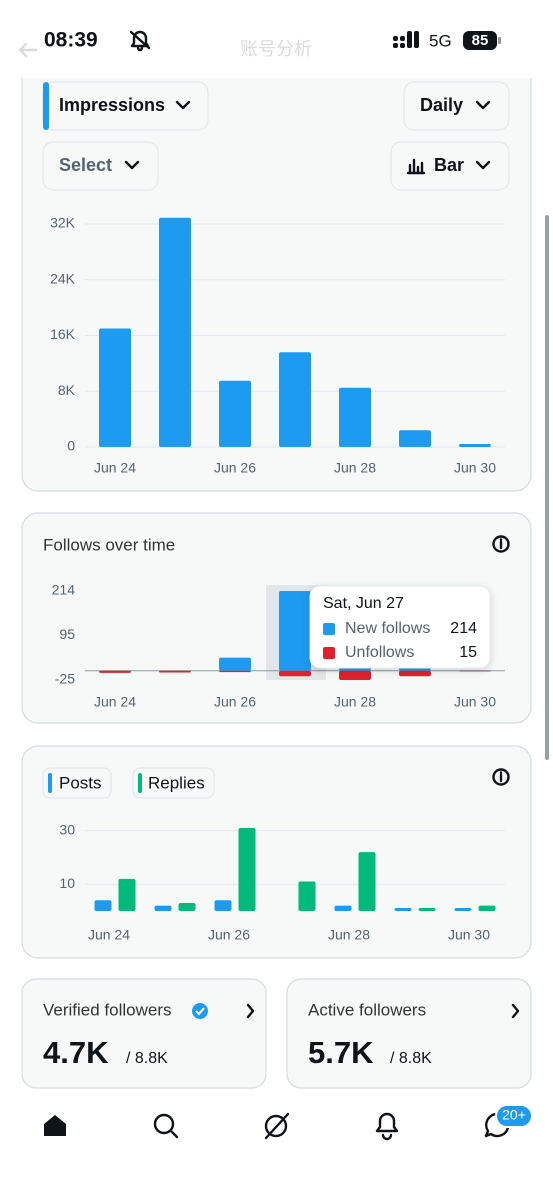 Image resolution: width=553 pixels, height=1200 pixels. Describe the element at coordinates (67, 829) in the screenshot. I see `y-tick-label: 30` at that location.